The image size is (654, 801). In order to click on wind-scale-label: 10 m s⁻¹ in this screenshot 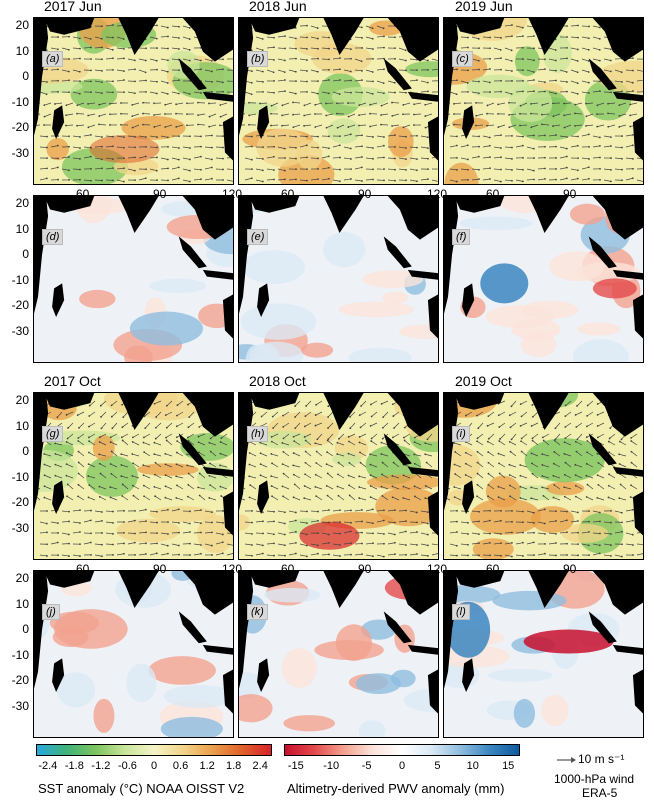, I will do `click(601, 759)`.